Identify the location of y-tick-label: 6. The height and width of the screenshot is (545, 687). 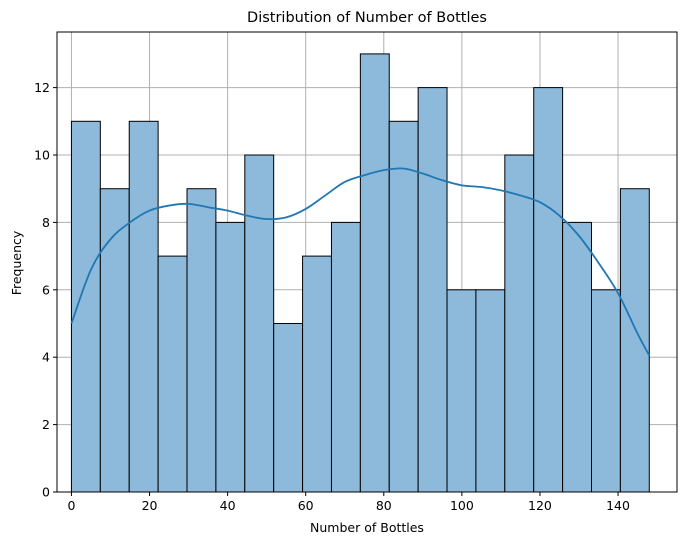
(46, 289).